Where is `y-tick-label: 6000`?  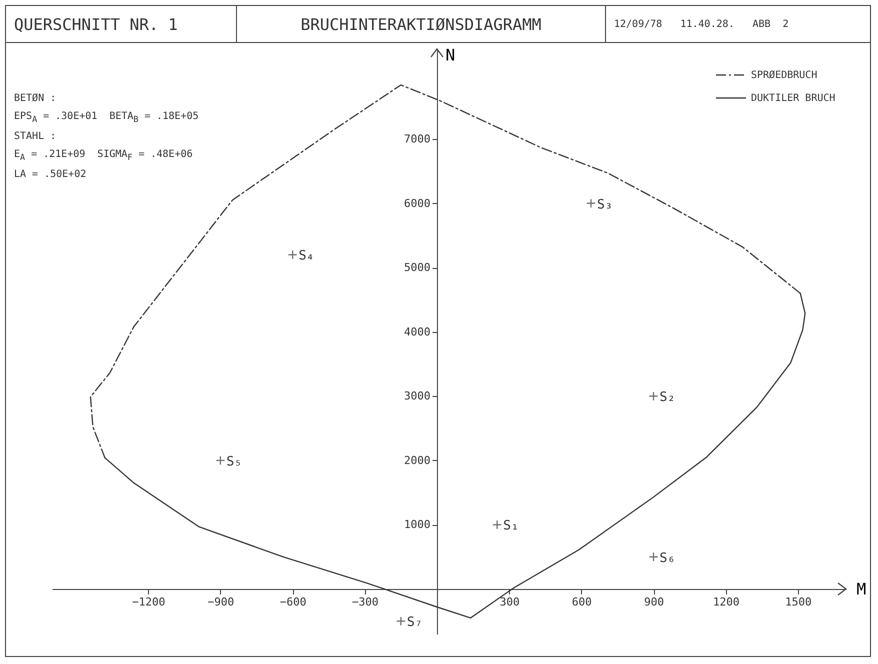 y-tick-label: 6000 is located at coordinates (417, 203).